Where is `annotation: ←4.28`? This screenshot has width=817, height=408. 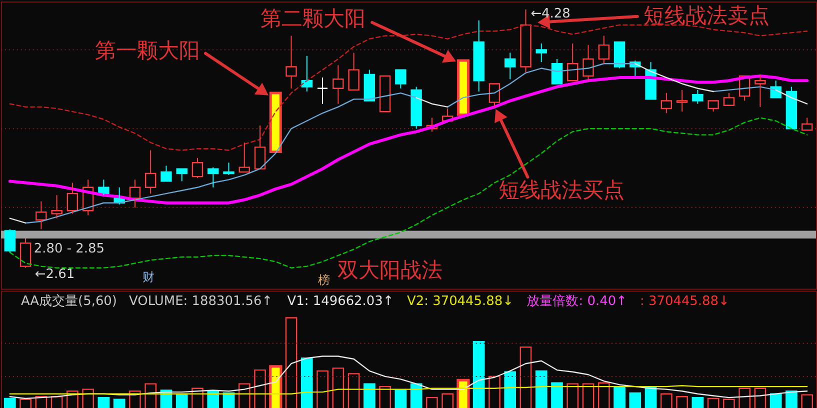
annotation: ←4.28 is located at coordinates (550, 14).